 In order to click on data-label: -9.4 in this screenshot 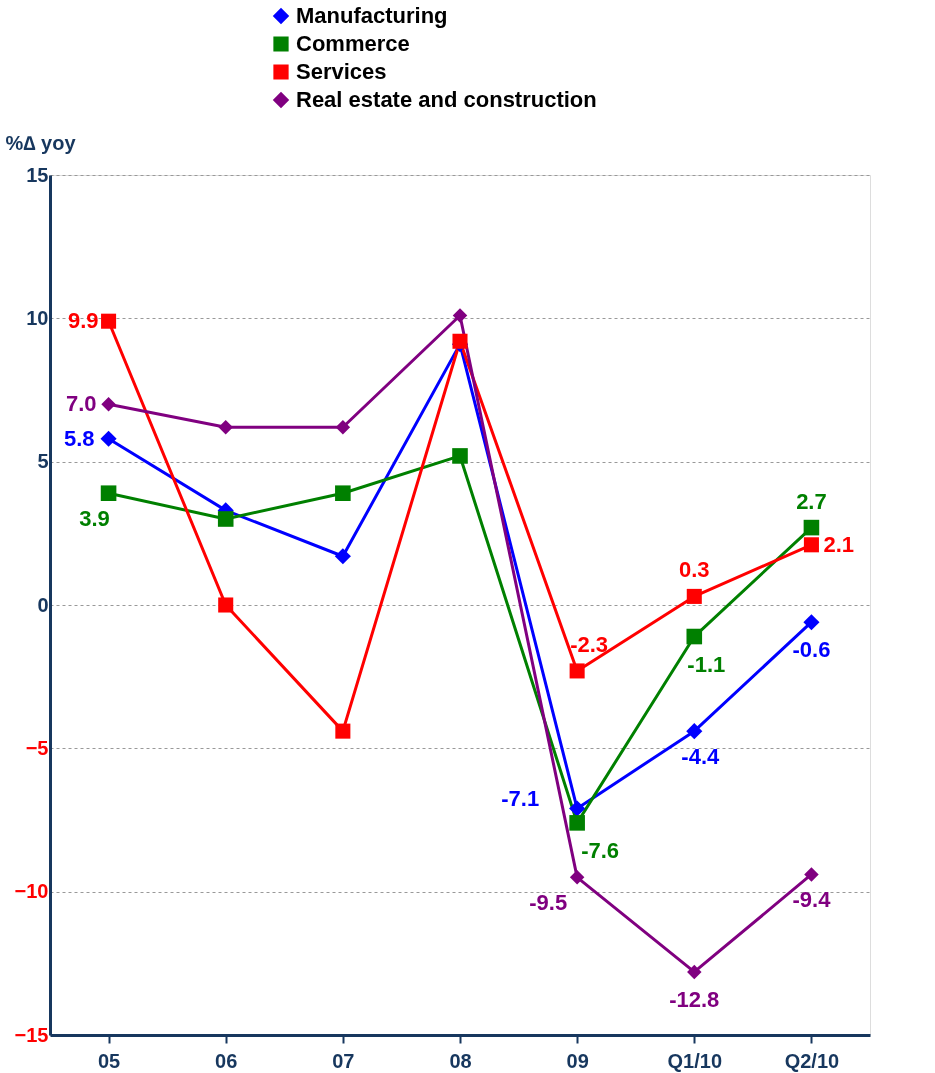, I will do `click(812, 900)`.